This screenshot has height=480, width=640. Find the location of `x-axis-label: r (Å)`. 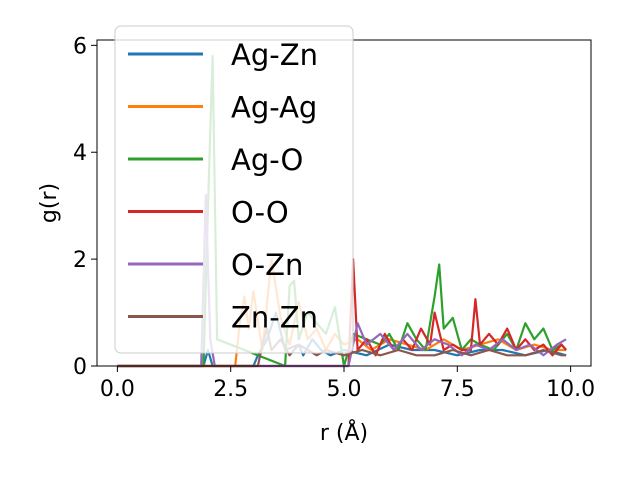

x-axis-label: r (Å) is located at coordinates (344, 432).